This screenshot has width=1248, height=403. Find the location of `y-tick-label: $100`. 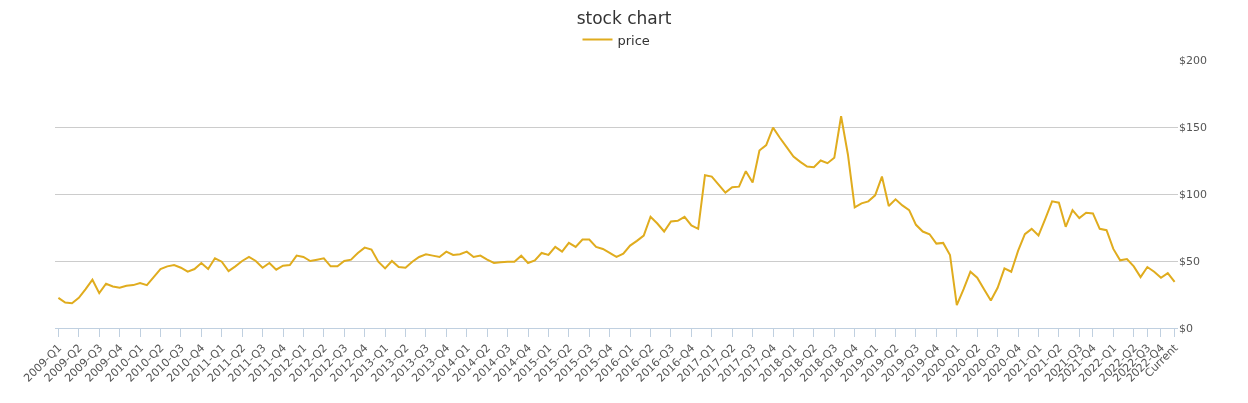

y-tick-label: $100 is located at coordinates (1193, 194).